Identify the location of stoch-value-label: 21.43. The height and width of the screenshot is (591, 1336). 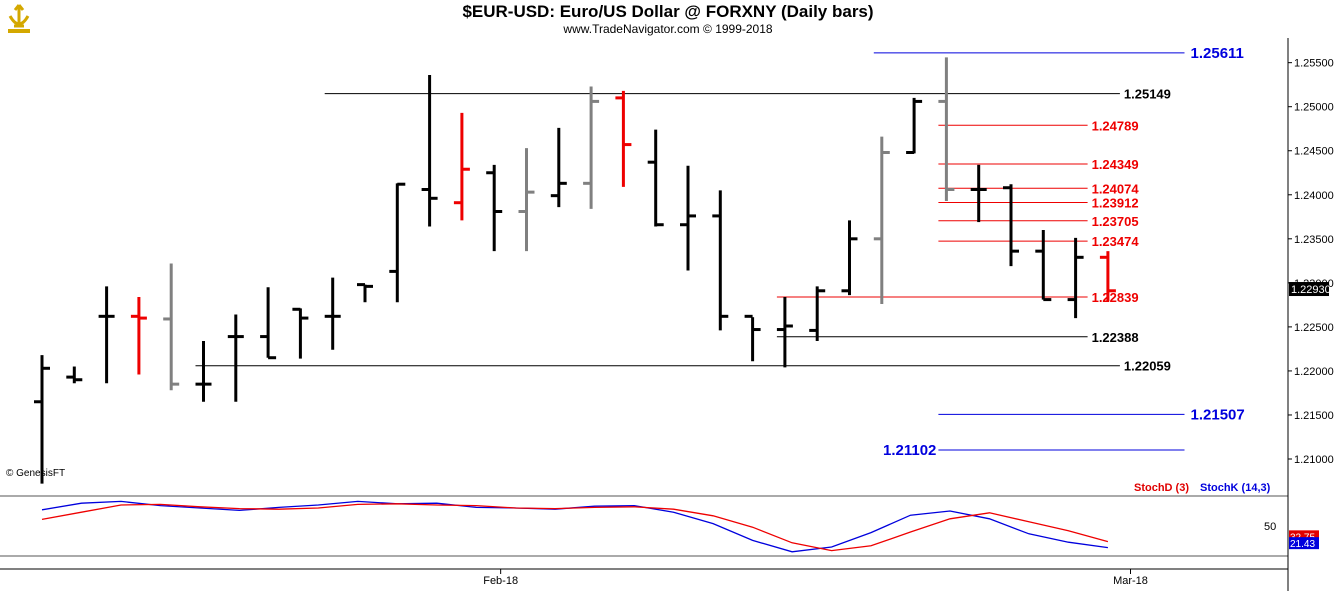
(1302, 544).